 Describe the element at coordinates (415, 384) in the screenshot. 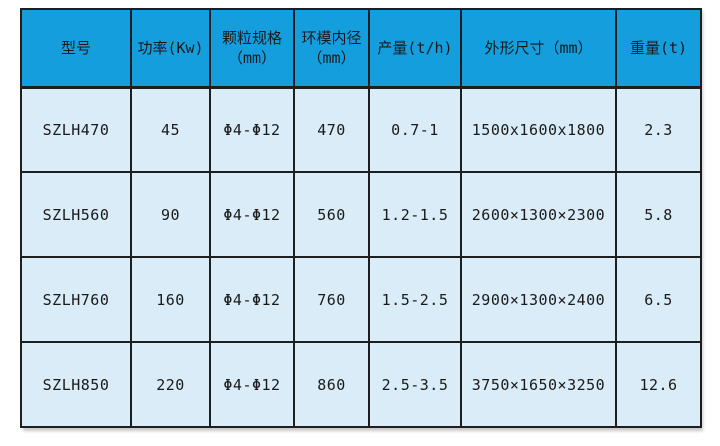

I see `cell-output: 2.5-3.5` at that location.